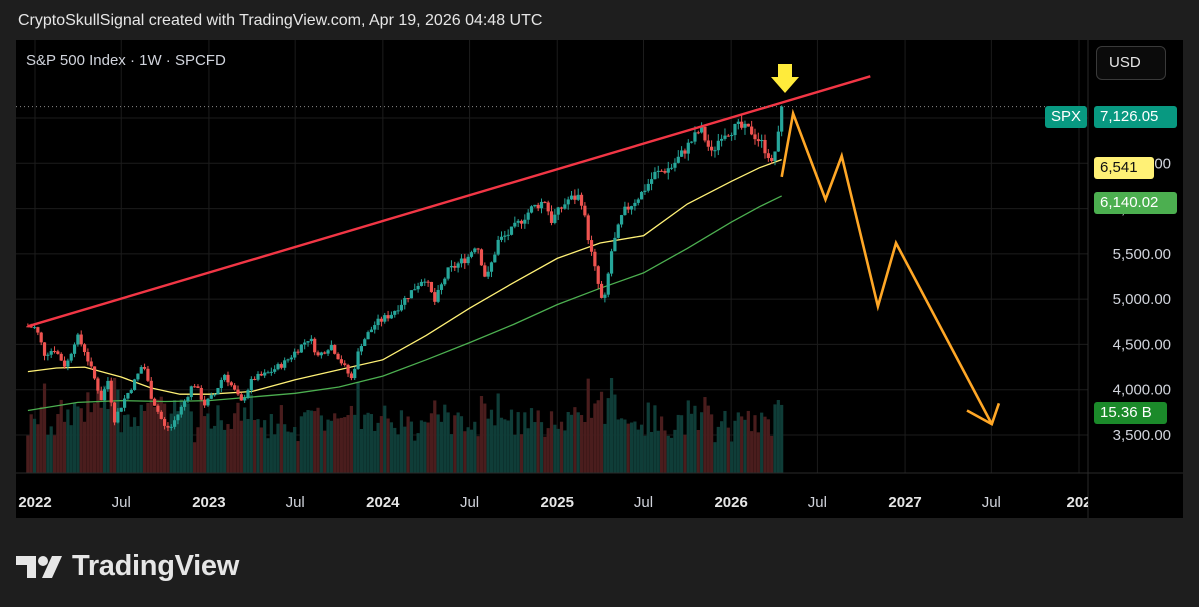 The height and width of the screenshot is (607, 1199). What do you see at coordinates (1131, 63) in the screenshot?
I see `currency-button: USD` at bounding box center [1131, 63].